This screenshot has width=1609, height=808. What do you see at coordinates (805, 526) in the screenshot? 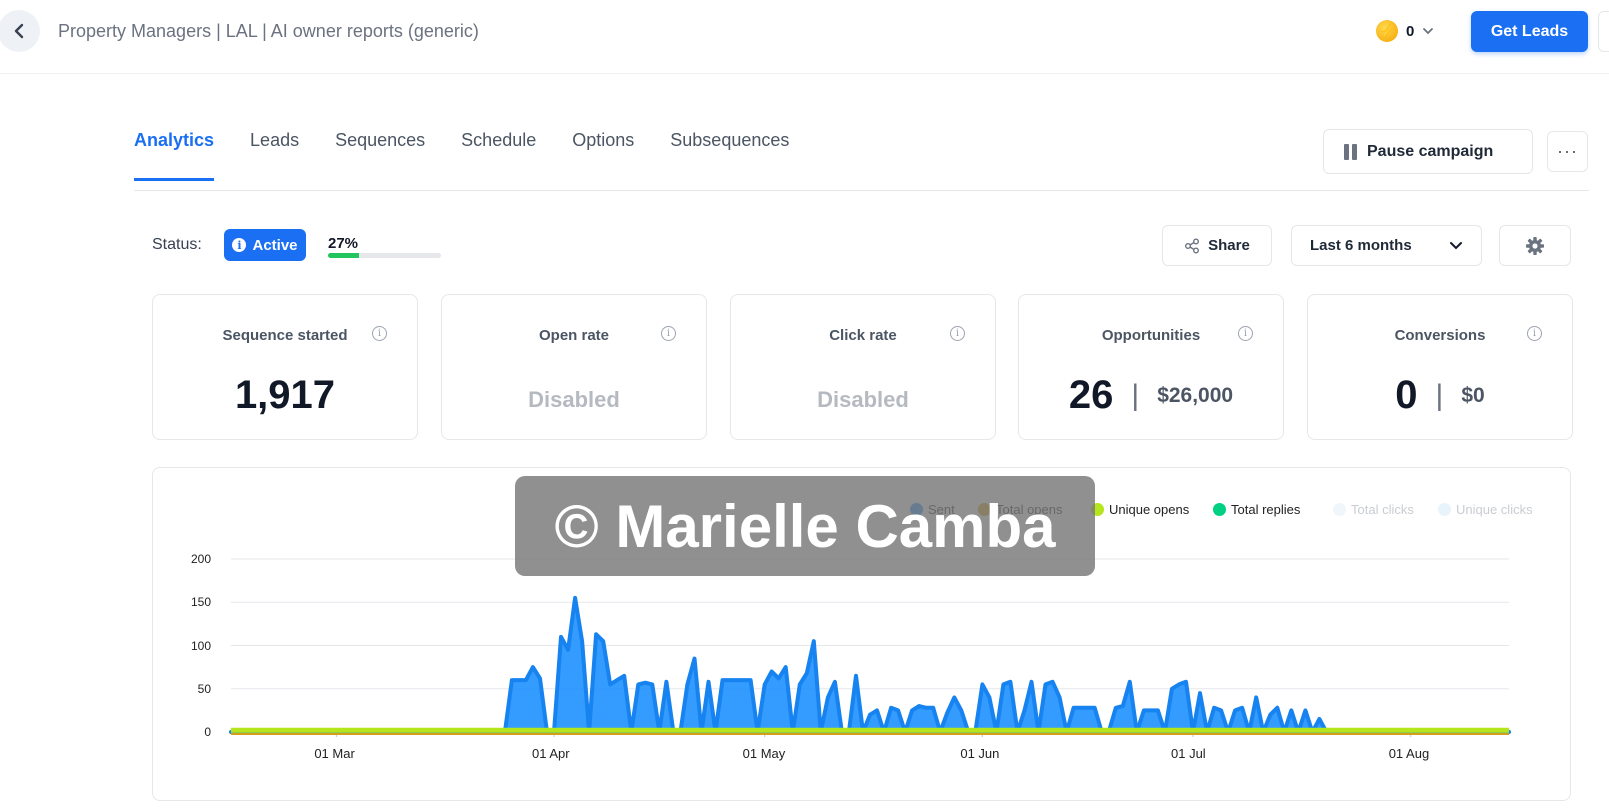
I see `watermark: © Marielle Camba` at bounding box center [805, 526].